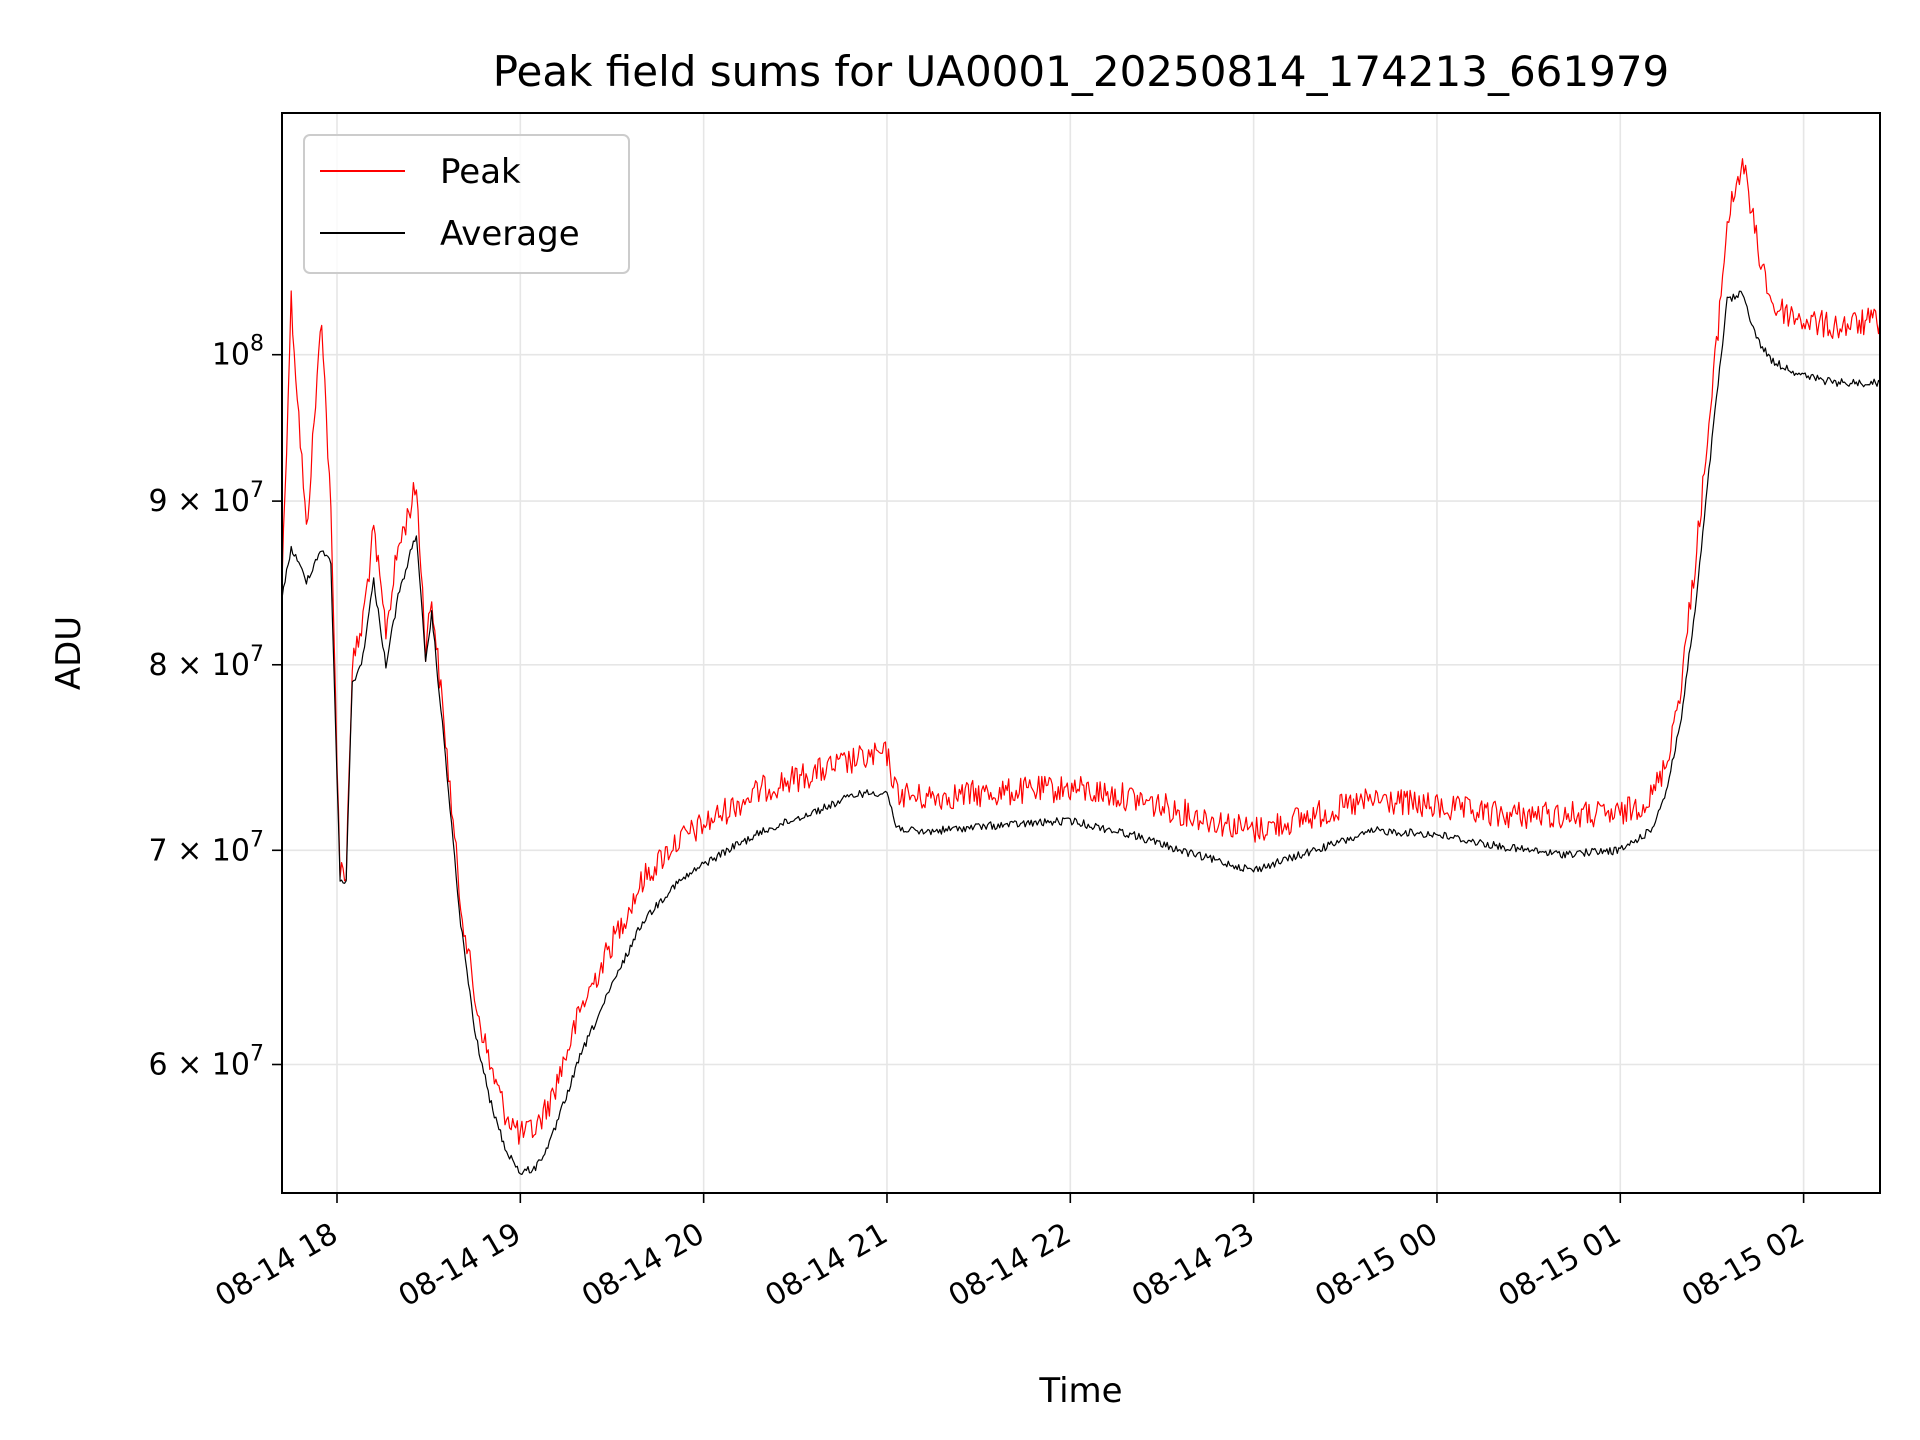  I want to click on y-axis-label: ADU, so click(69, 653).